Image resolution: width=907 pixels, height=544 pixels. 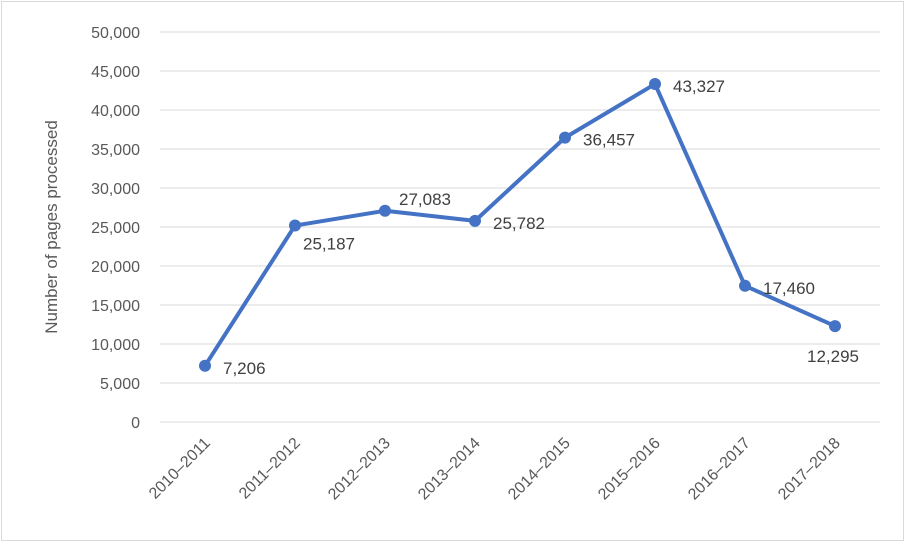 What do you see at coordinates (329, 244) in the screenshot?
I see `data-label: 25,187` at bounding box center [329, 244].